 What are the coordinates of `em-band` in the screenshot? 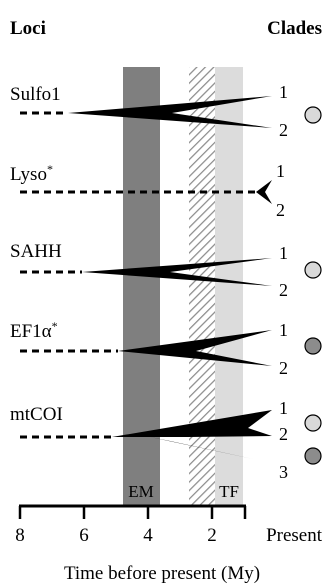 It's located at (141, 286).